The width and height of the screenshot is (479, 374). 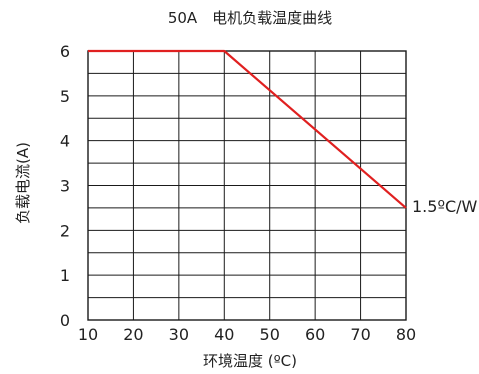 I want to click on chart-title: 50A 电机负载温度曲线, so click(x=250, y=18).